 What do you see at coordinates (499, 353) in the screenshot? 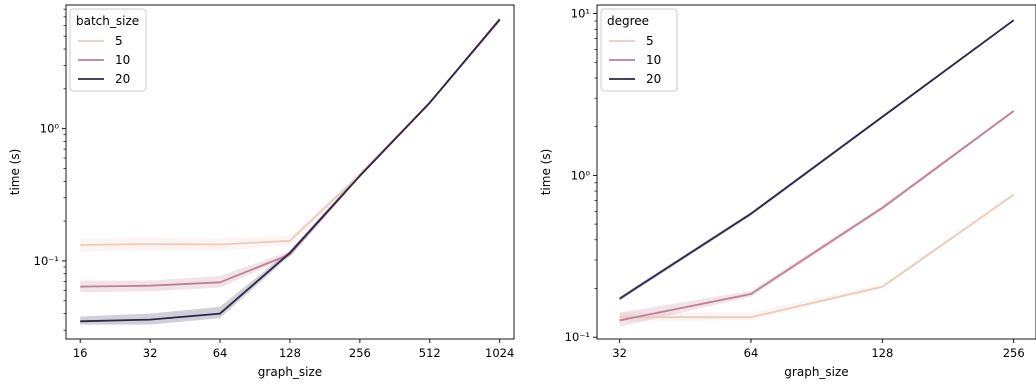
I see `x-tick-label: 1024` at bounding box center [499, 353].